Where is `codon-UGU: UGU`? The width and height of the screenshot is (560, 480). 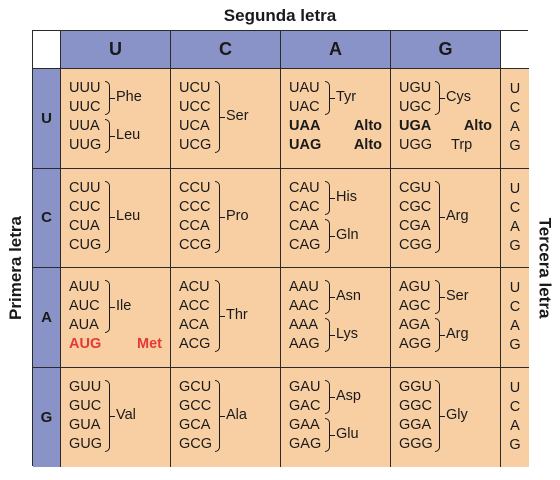 codon-UGU: UGU is located at coordinates (415, 88).